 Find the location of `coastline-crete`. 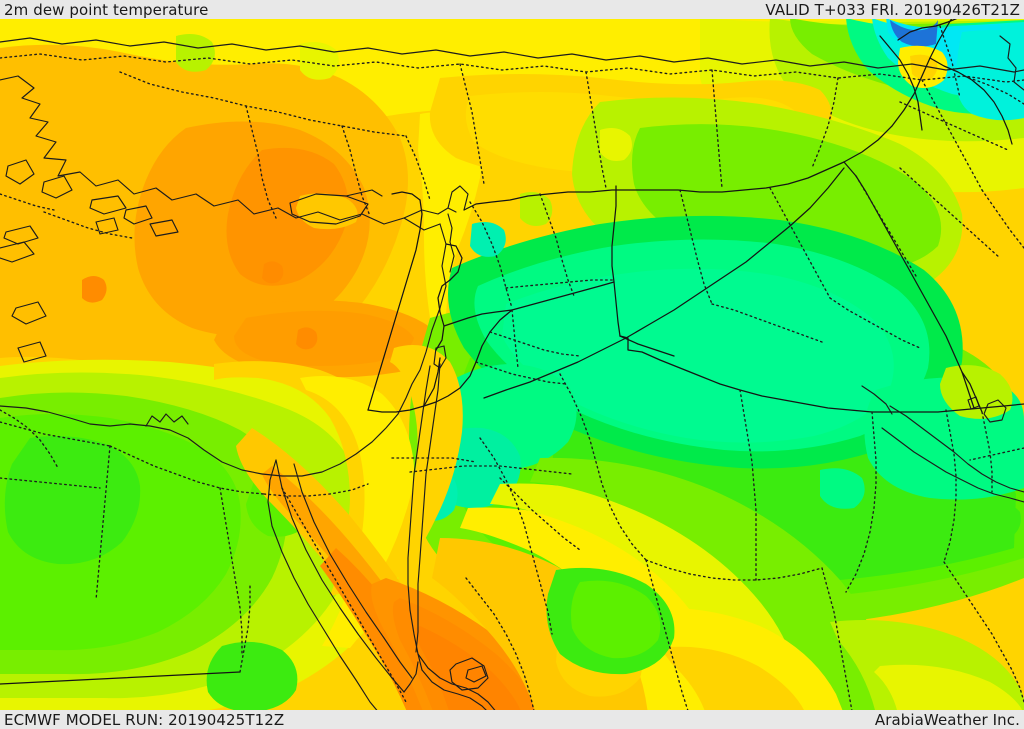

coastline-crete is located at coordinates (21, 235).